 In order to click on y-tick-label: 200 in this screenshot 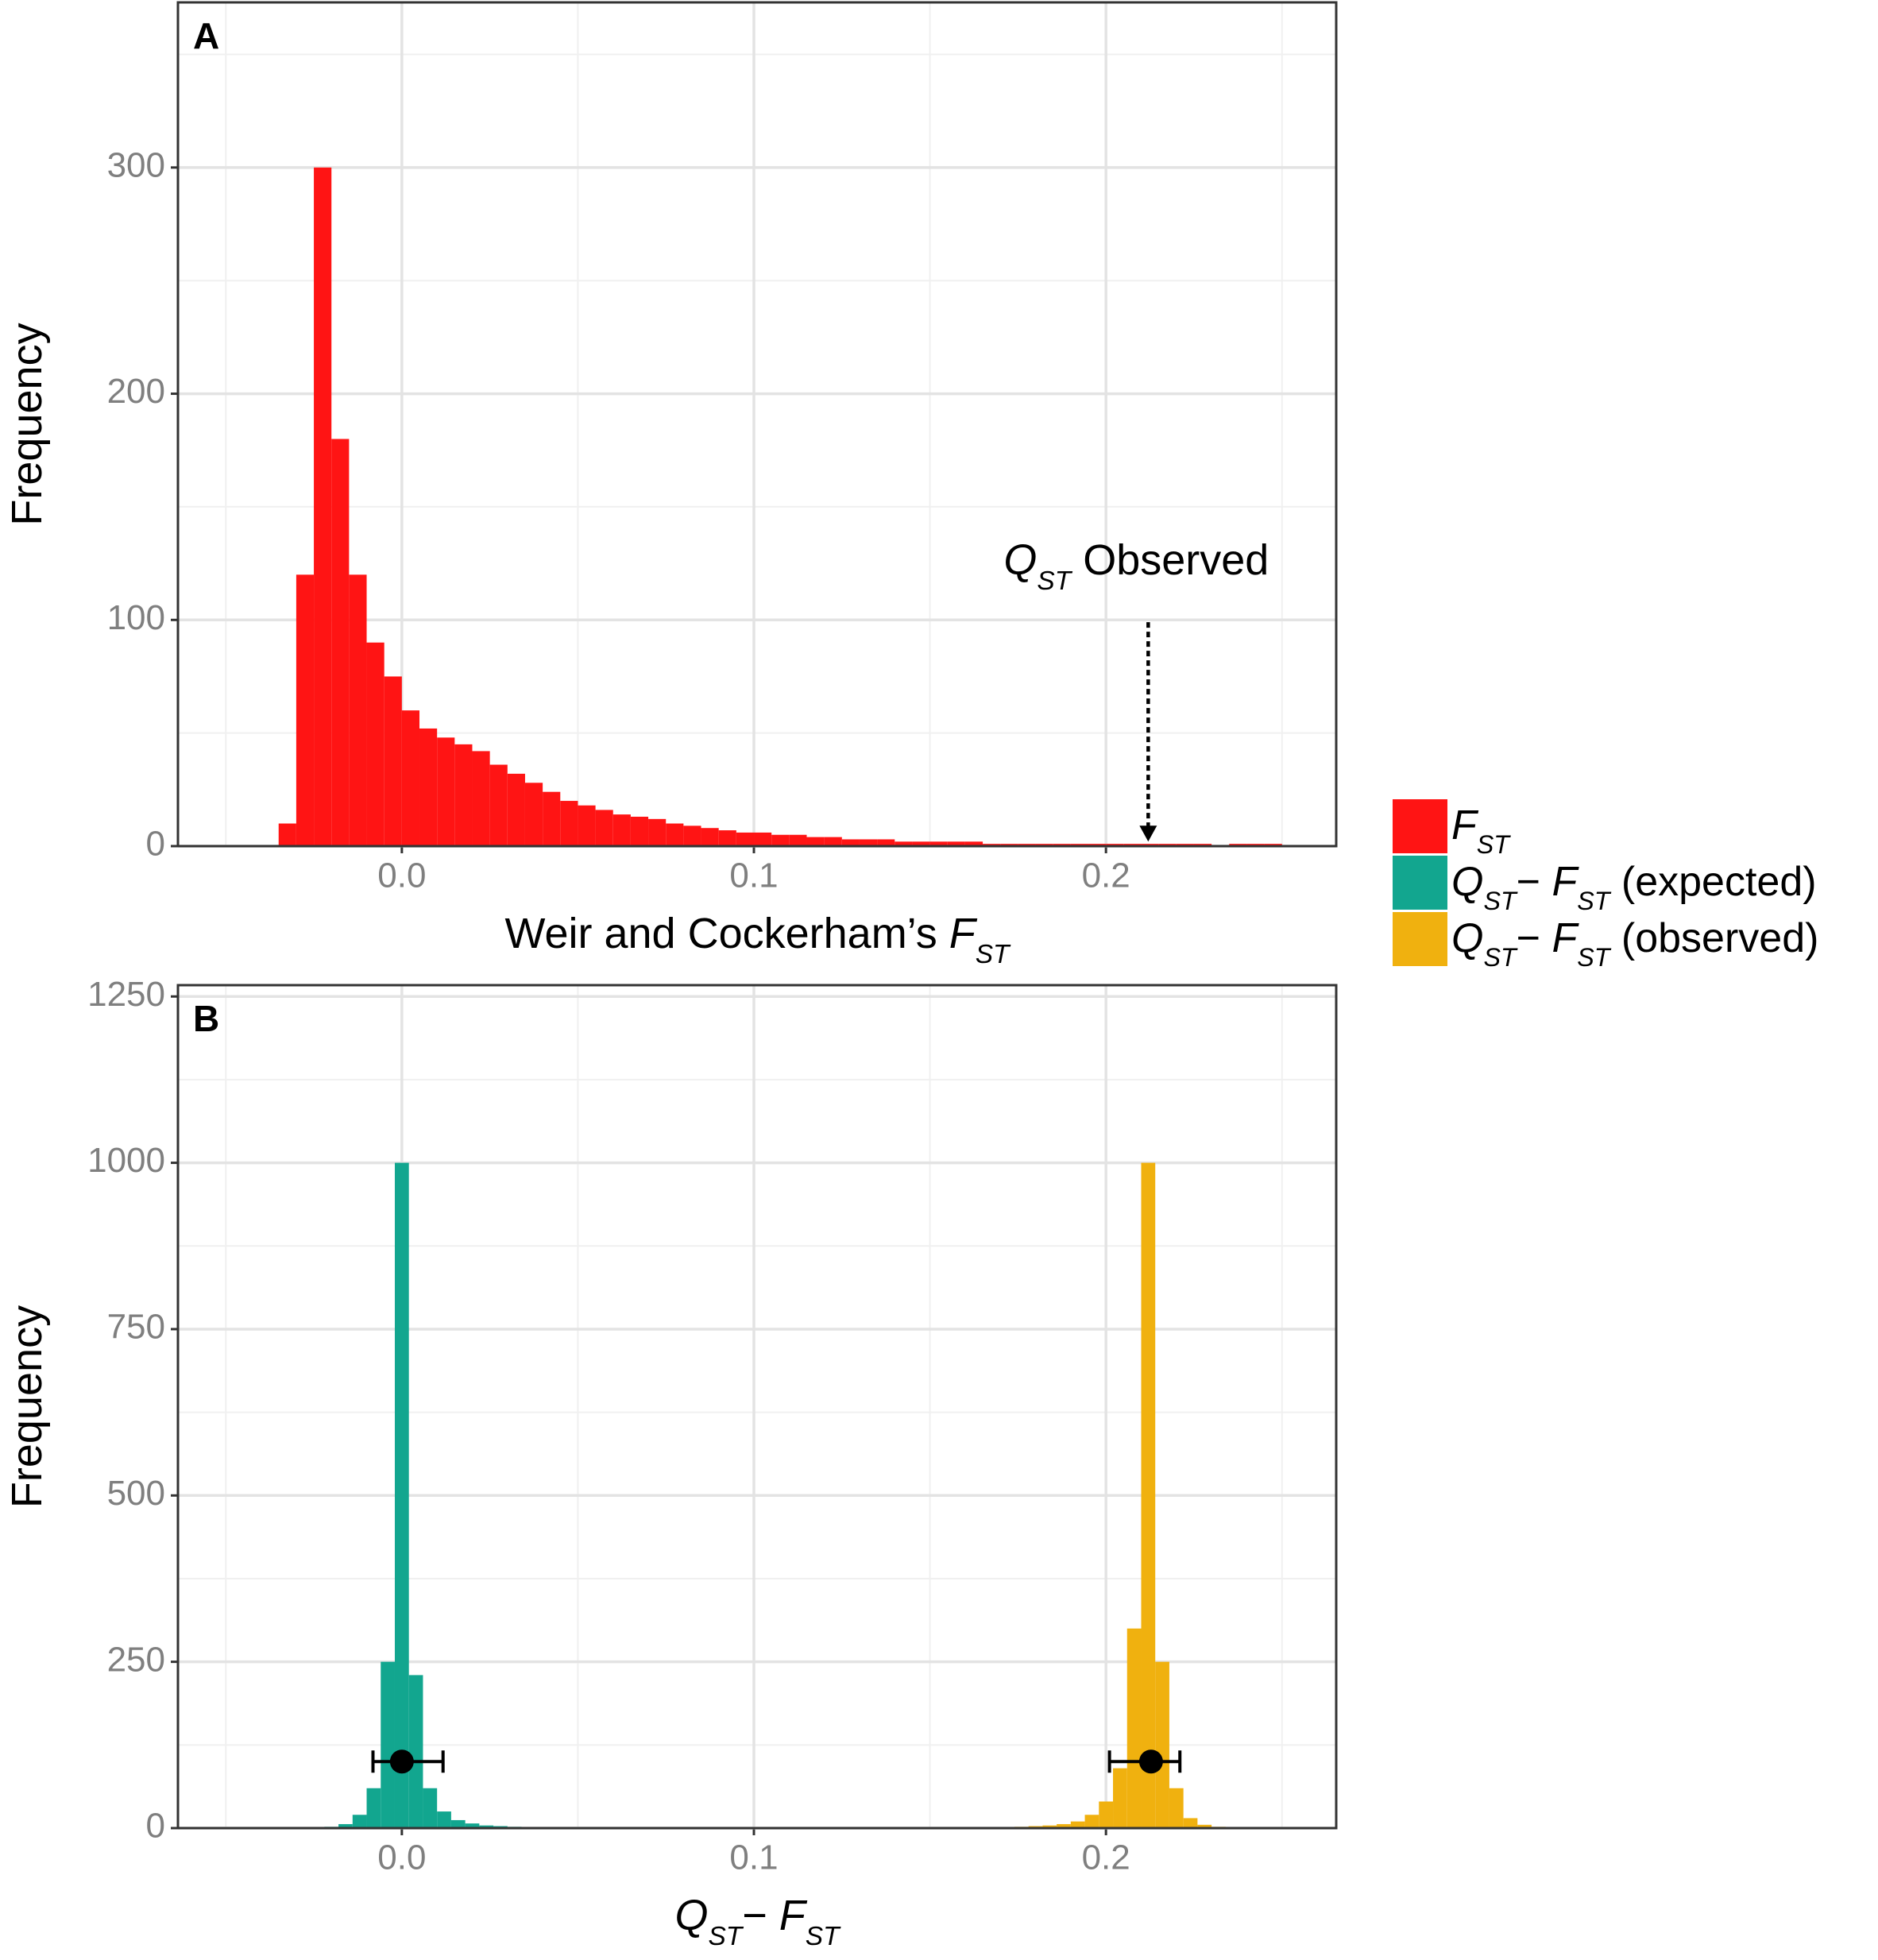, I will do `click(136, 391)`.